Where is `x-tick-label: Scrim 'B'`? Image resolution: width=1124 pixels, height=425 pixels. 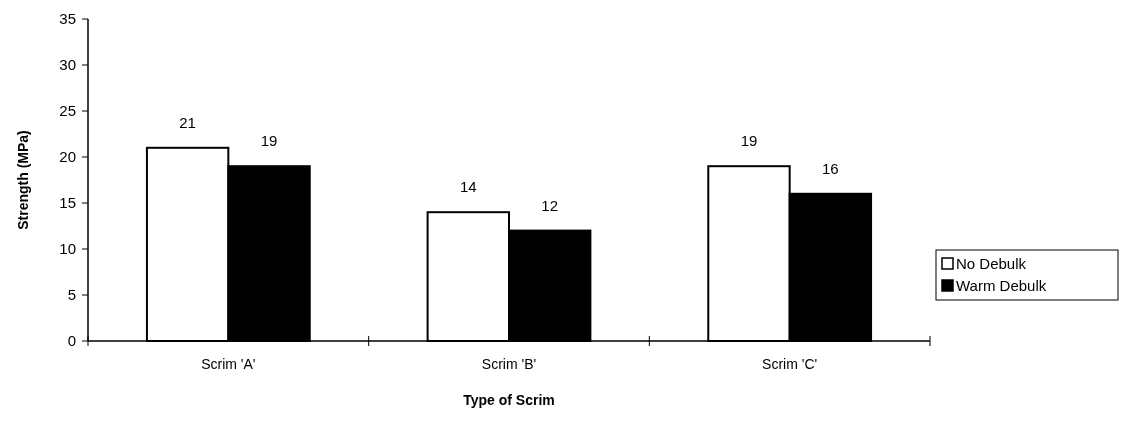 x-tick-label: Scrim 'B' is located at coordinates (509, 364).